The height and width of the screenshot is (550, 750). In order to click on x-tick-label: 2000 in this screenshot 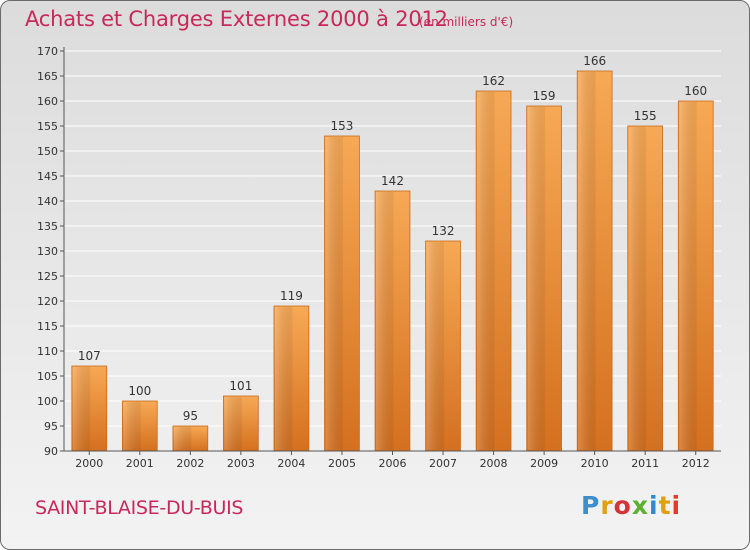, I will do `click(89, 463)`.